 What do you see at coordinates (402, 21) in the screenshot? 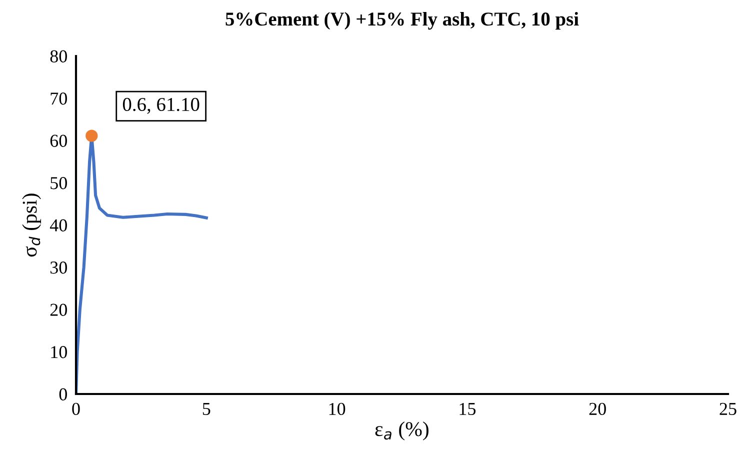
I see `chart-title: 5%Cement (V) +15% Fly ash, CTC, 10 psi` at bounding box center [402, 21].